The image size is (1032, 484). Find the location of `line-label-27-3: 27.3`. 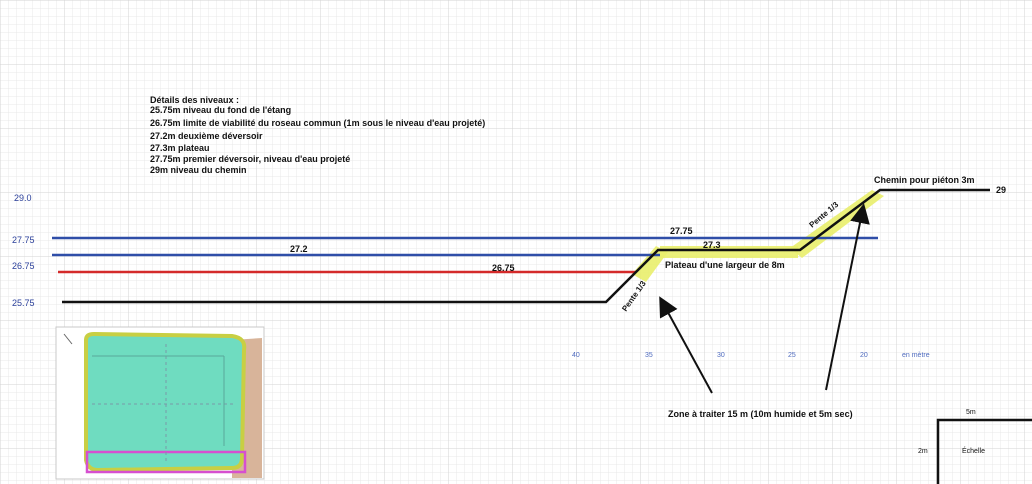

line-label-27-3: 27.3 is located at coordinates (712, 245).